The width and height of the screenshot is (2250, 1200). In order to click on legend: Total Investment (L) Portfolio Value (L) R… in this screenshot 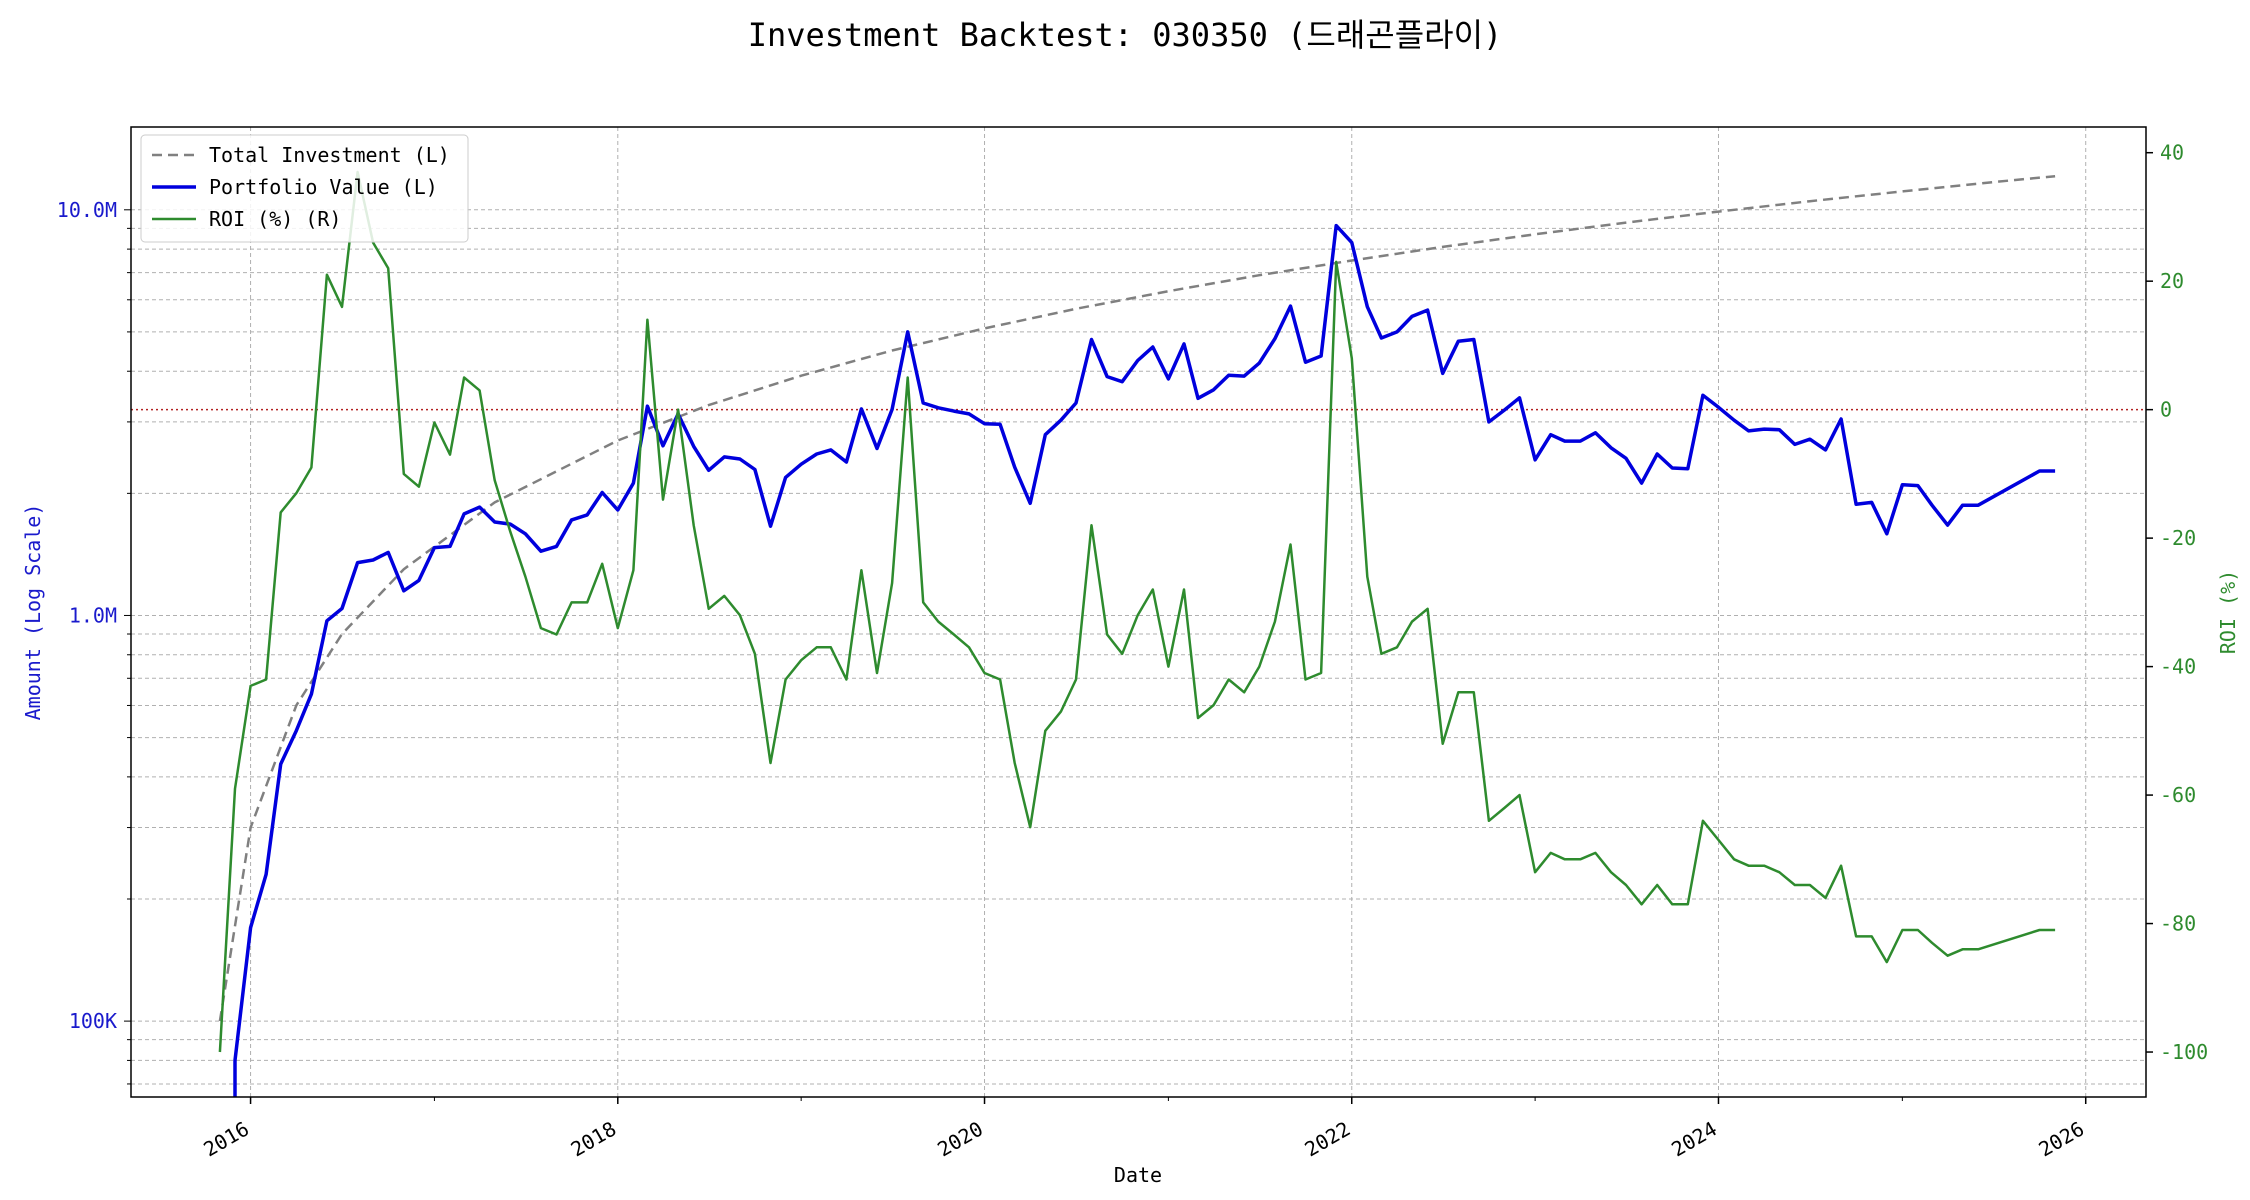, I will do `click(304, 188)`.